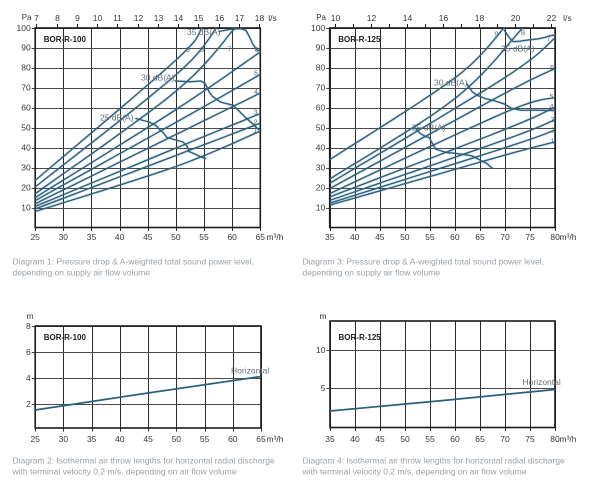  Describe the element at coordinates (255, 112) in the screenshot. I see `svg-text: 3` at that location.